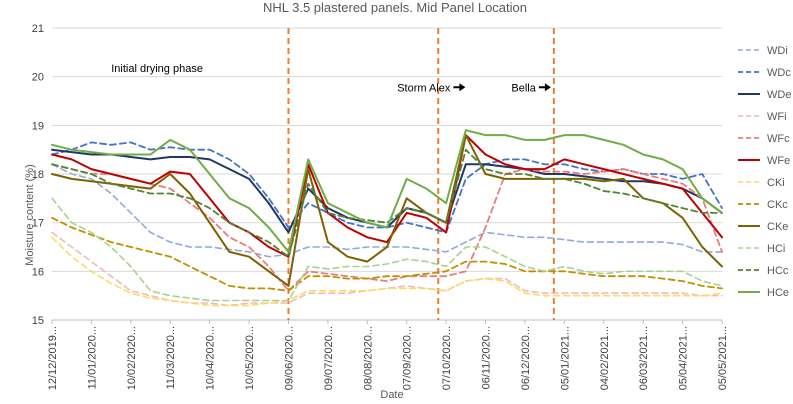 This screenshot has width=793, height=404. I want to click on legend-label: HCe, so click(778, 293).